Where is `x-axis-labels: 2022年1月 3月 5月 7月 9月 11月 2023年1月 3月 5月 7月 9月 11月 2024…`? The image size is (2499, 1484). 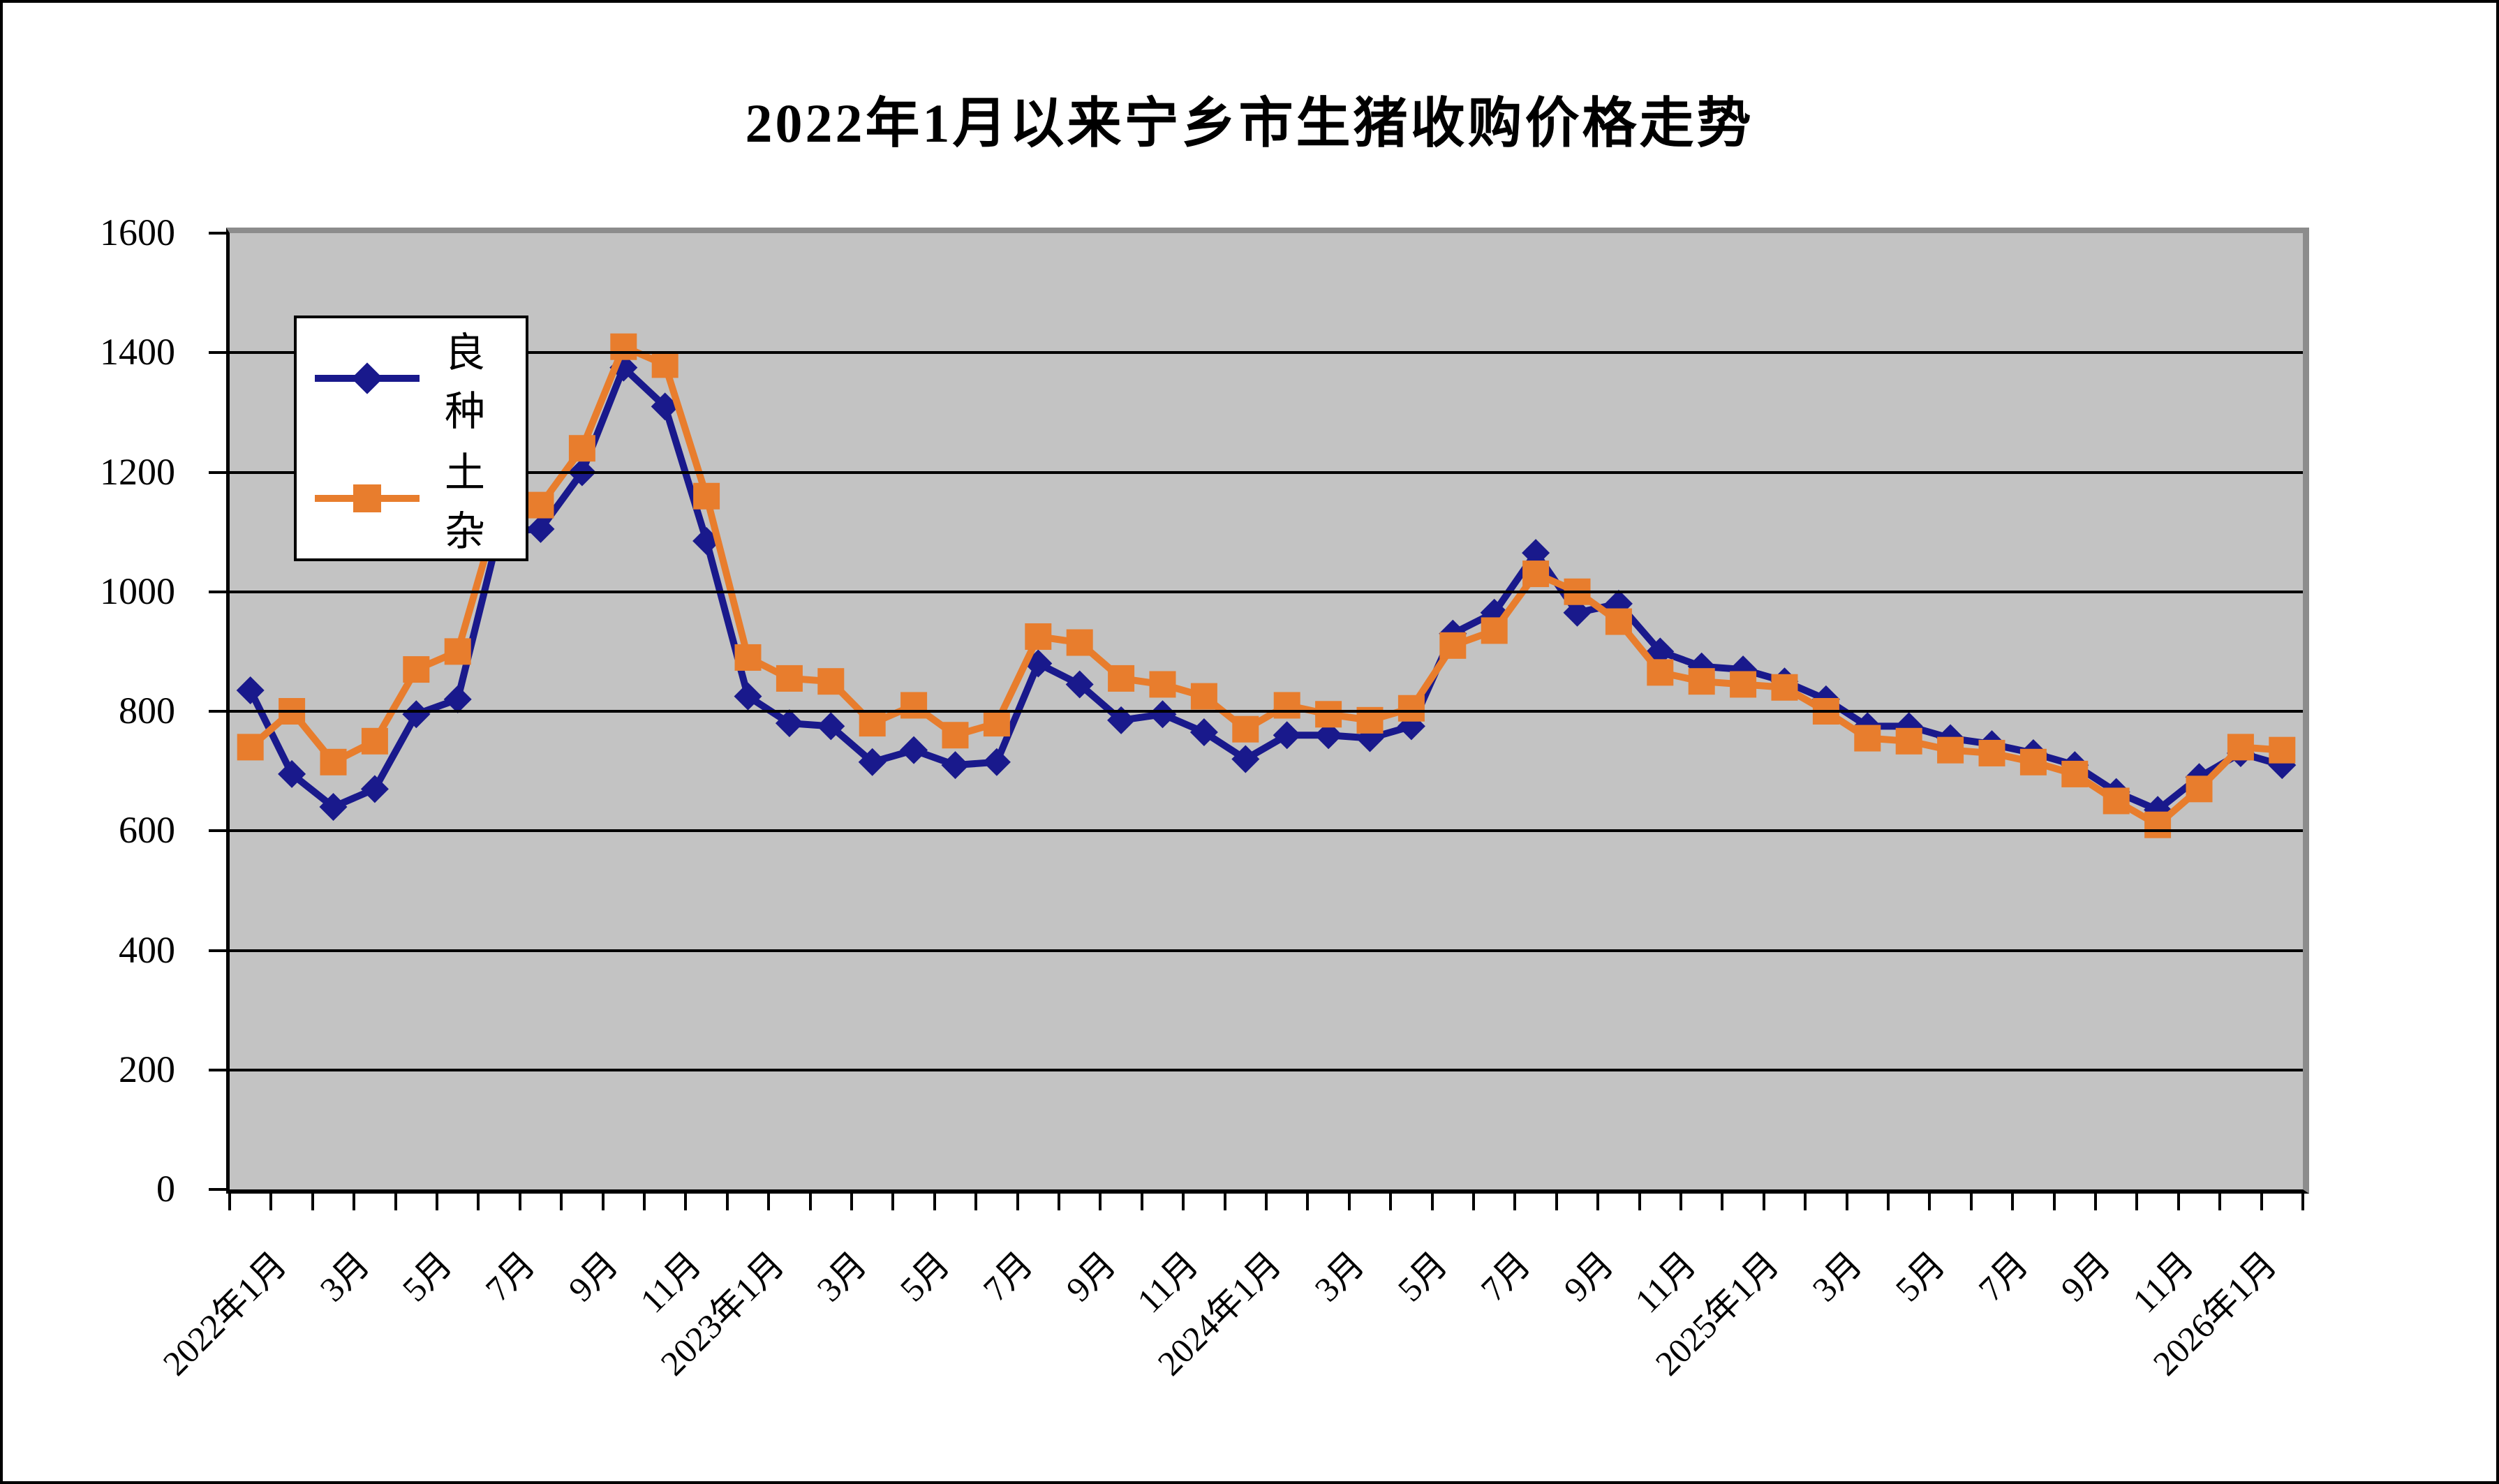
x-axis-labels: 2022年1月 3月 5月 7月 9月 11月 2023年1月 3月 5月 7月 9月 11月 2024… is located at coordinates (1219, 1313).